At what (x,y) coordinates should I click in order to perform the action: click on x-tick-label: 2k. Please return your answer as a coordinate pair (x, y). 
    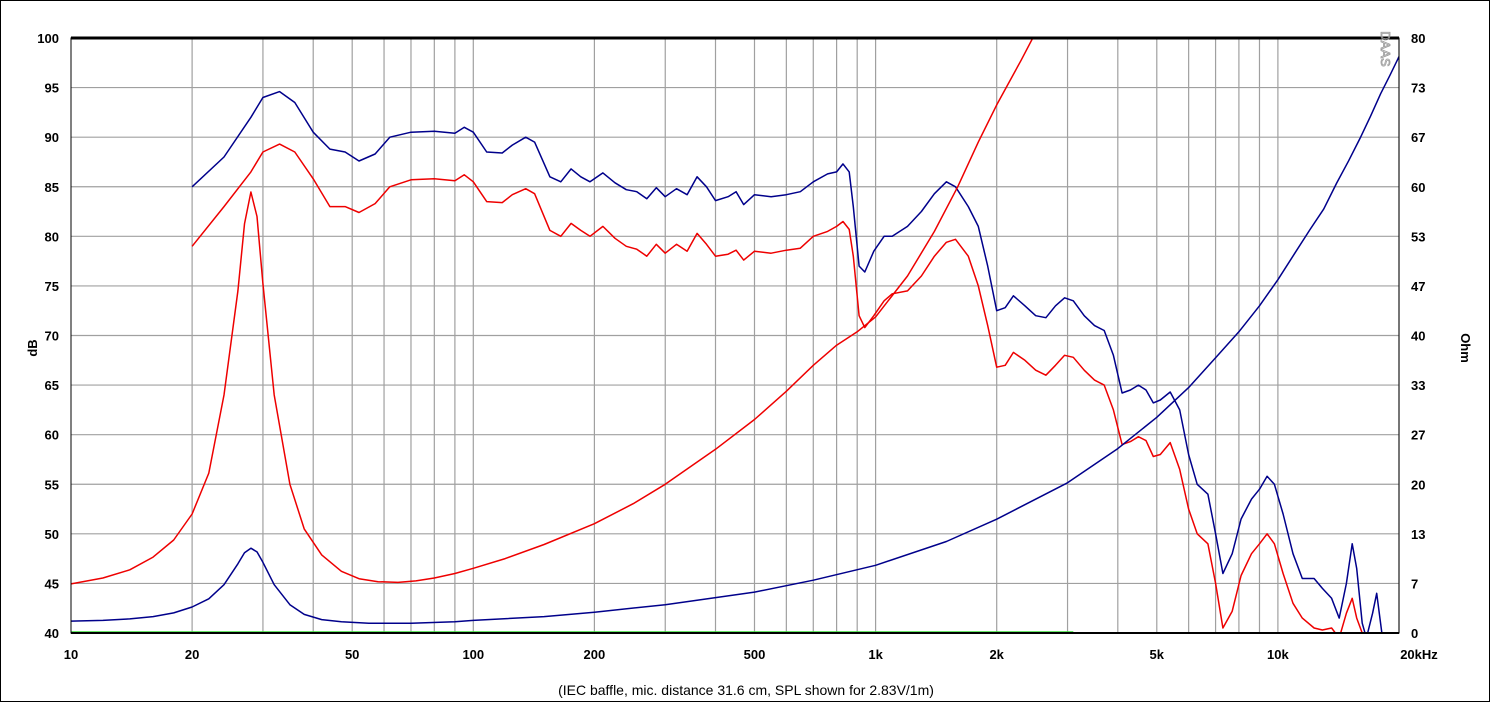
    Looking at the image, I should click on (996, 654).